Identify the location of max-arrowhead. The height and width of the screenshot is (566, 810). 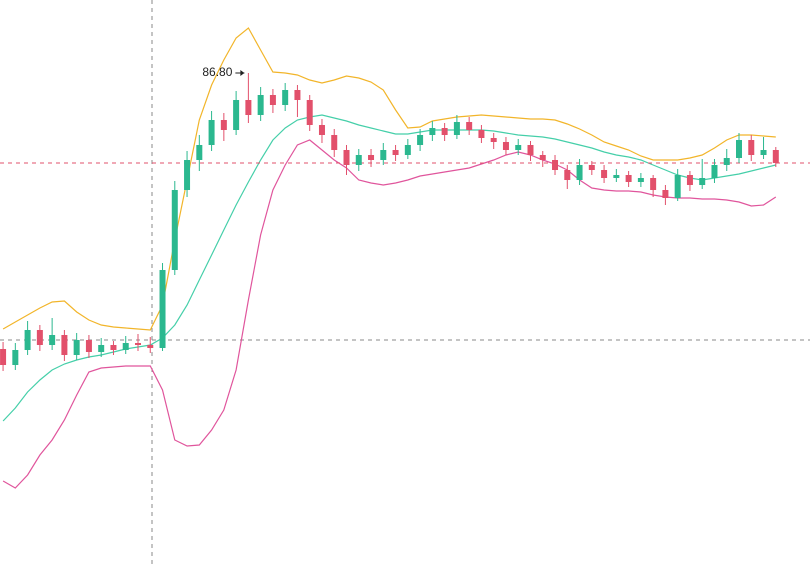
(242, 73).